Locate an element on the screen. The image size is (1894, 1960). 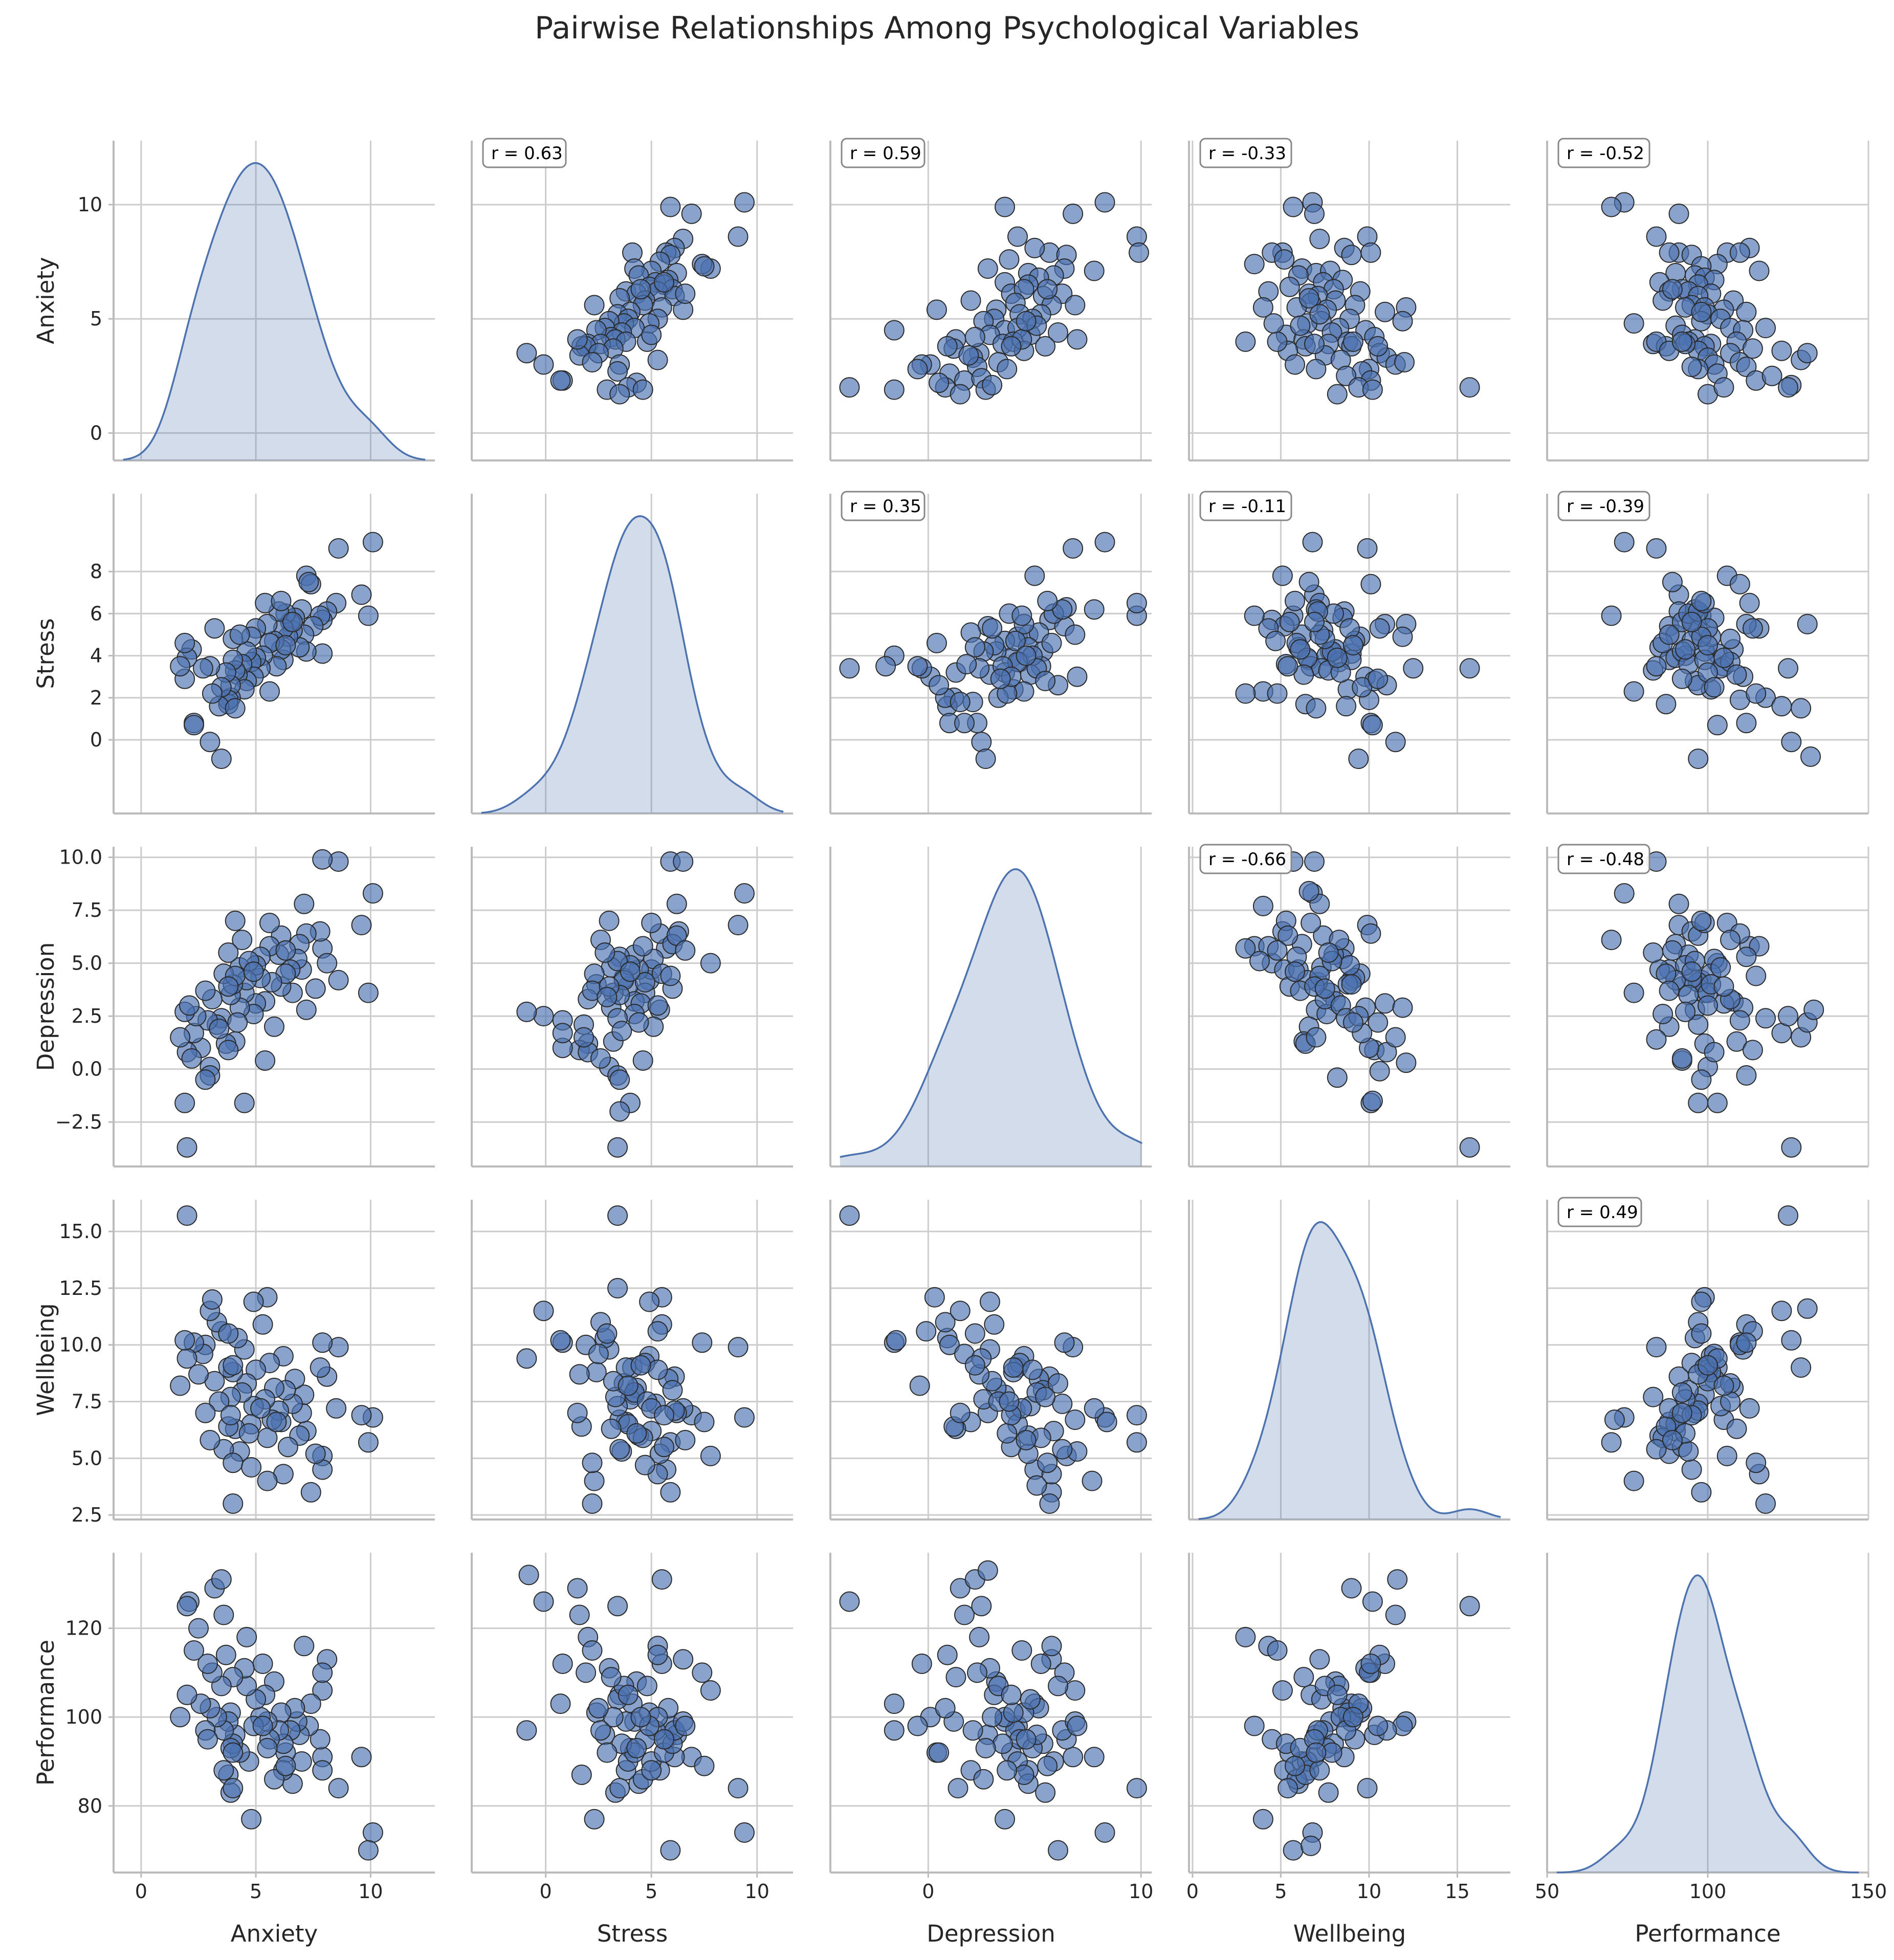
correlation-annotation: r = -0.33 is located at coordinates (1245, 153).